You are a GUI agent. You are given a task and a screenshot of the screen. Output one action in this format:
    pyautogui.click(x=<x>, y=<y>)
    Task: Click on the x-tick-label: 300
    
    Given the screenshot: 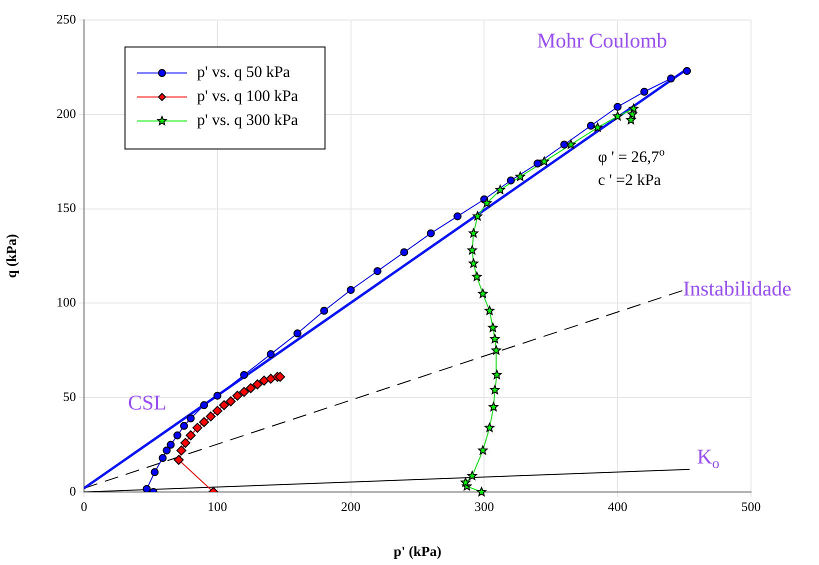 What is the action you would take?
    pyautogui.click(x=484, y=506)
    